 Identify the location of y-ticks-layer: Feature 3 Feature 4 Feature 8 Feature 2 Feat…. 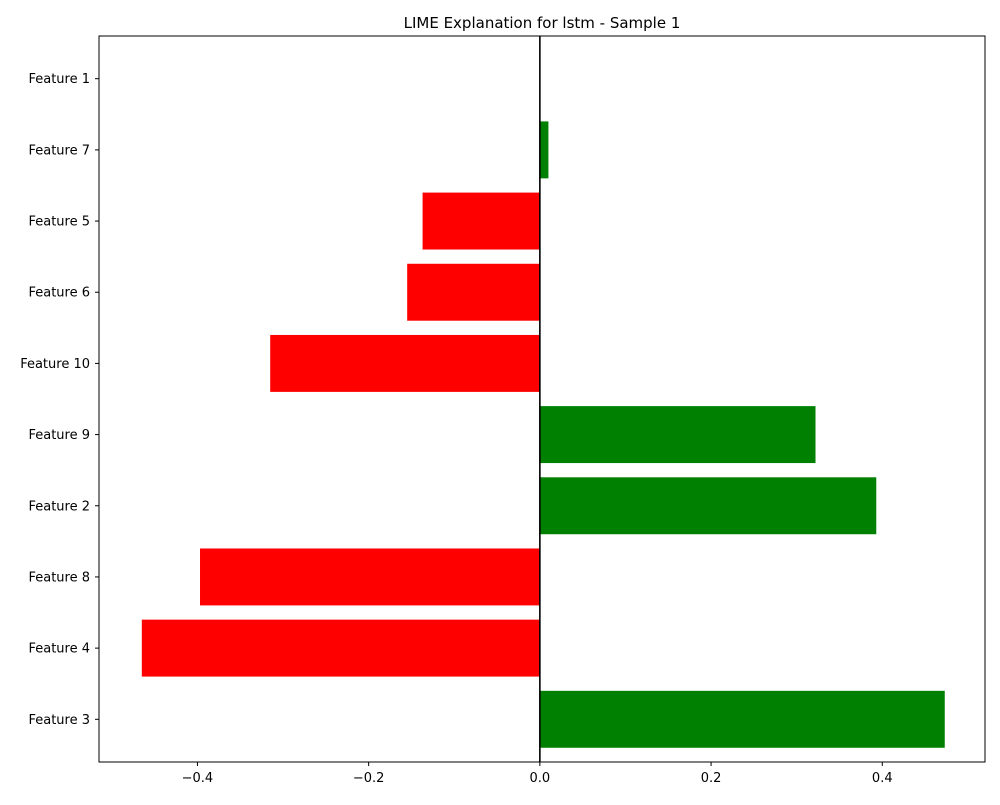
(59, 400).